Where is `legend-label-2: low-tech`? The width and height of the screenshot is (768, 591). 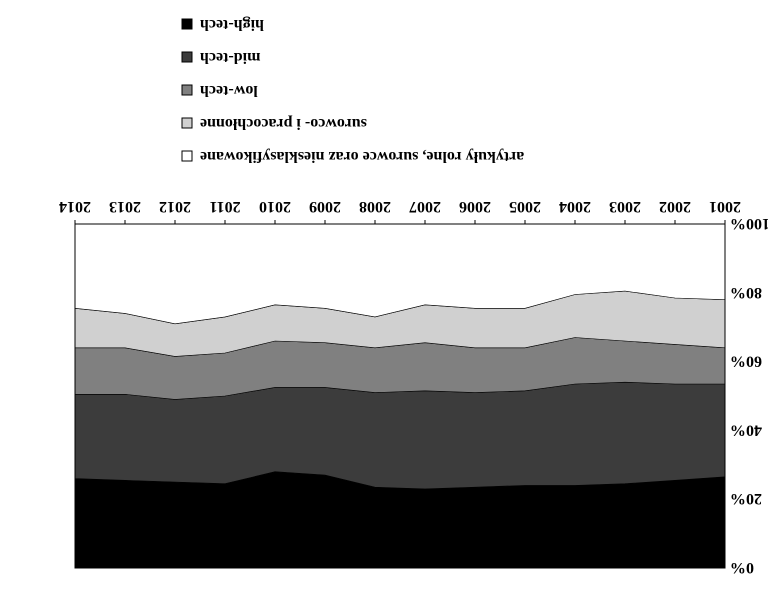 legend-label-2: low-tech is located at coordinates (229, 90).